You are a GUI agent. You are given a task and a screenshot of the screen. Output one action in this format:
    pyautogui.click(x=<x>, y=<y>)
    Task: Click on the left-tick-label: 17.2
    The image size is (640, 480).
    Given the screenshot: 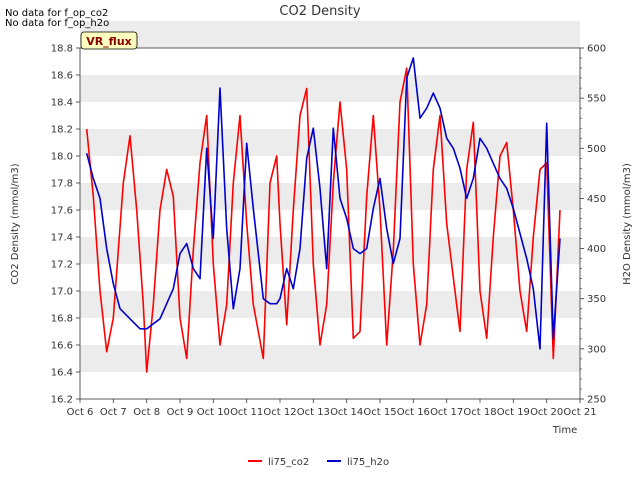 What is the action you would take?
    pyautogui.click(x=62, y=265)
    